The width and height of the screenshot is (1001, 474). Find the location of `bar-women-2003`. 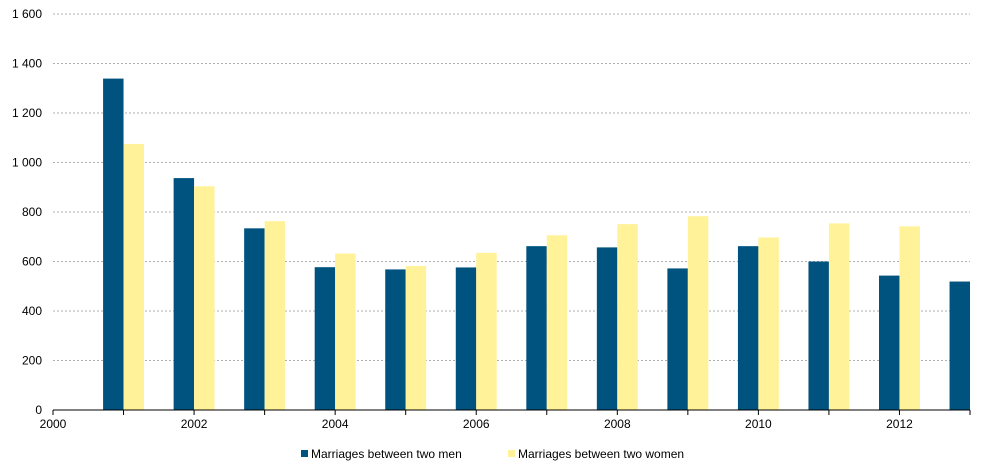

bar-women-2003 is located at coordinates (275, 315).